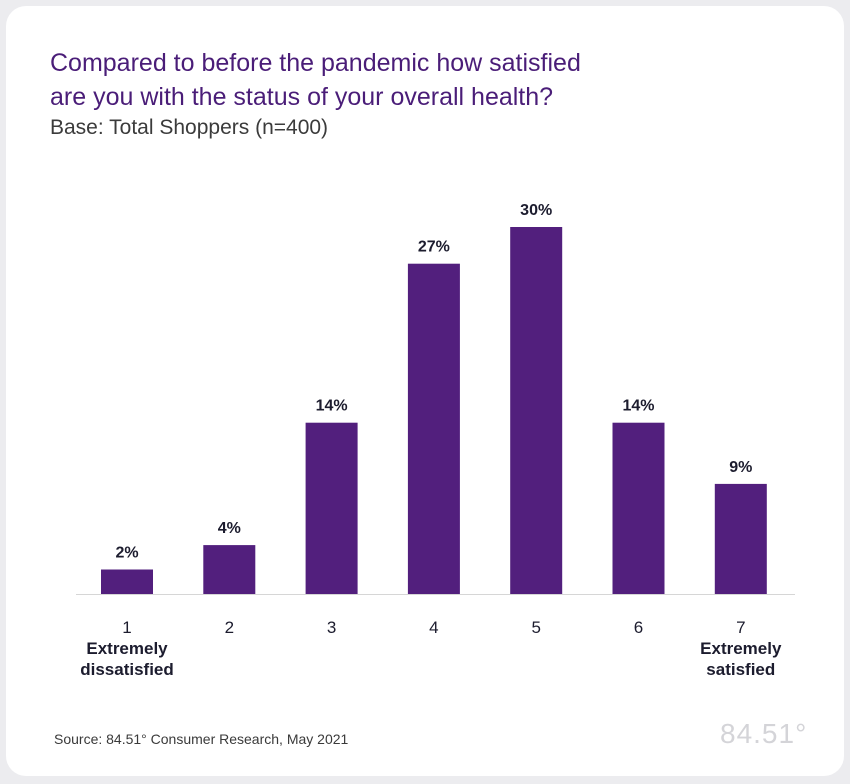  What do you see at coordinates (535, 627) in the screenshot?
I see `tick-label-5: 5` at bounding box center [535, 627].